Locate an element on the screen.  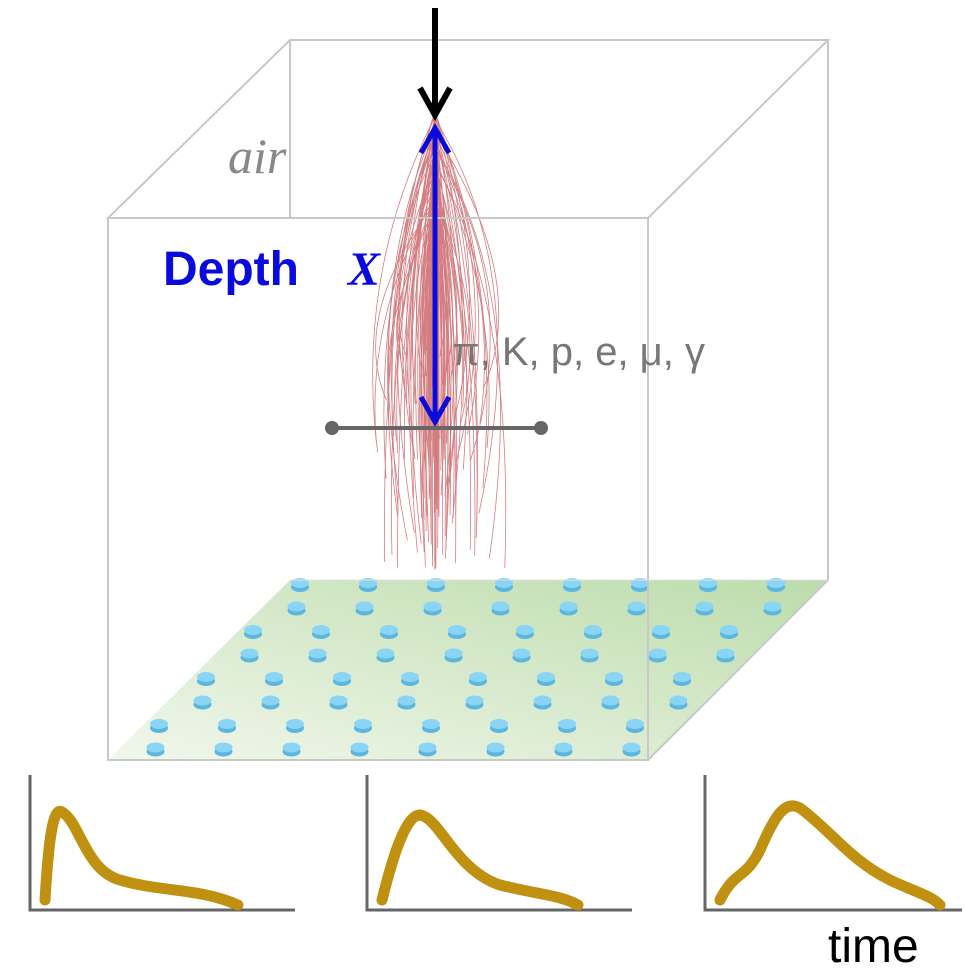
depth-symbol: X is located at coordinates (363, 269).